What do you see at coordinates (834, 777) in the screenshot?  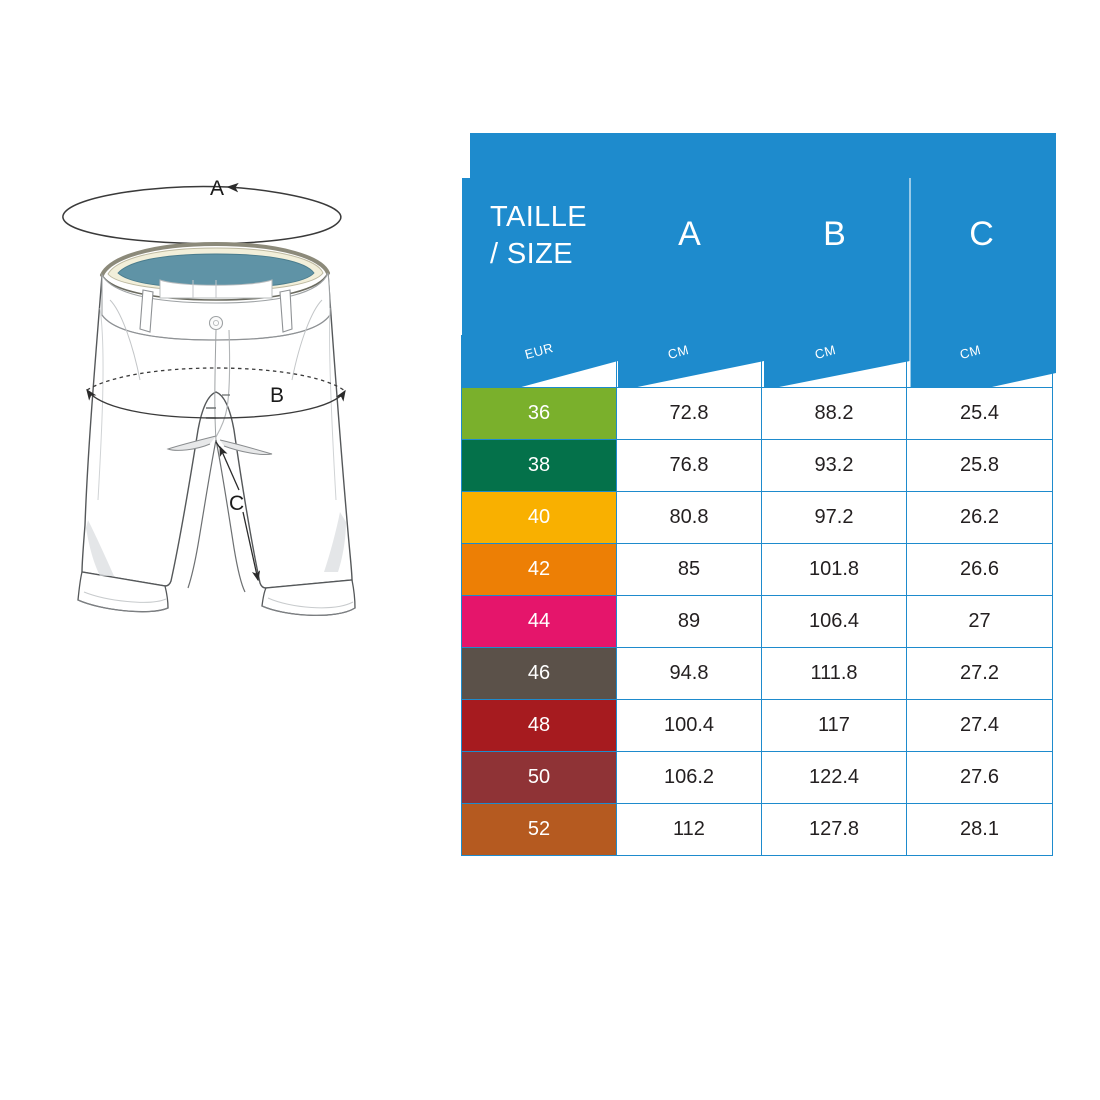 I see `measurement-cell-b: 122.4` at bounding box center [834, 777].